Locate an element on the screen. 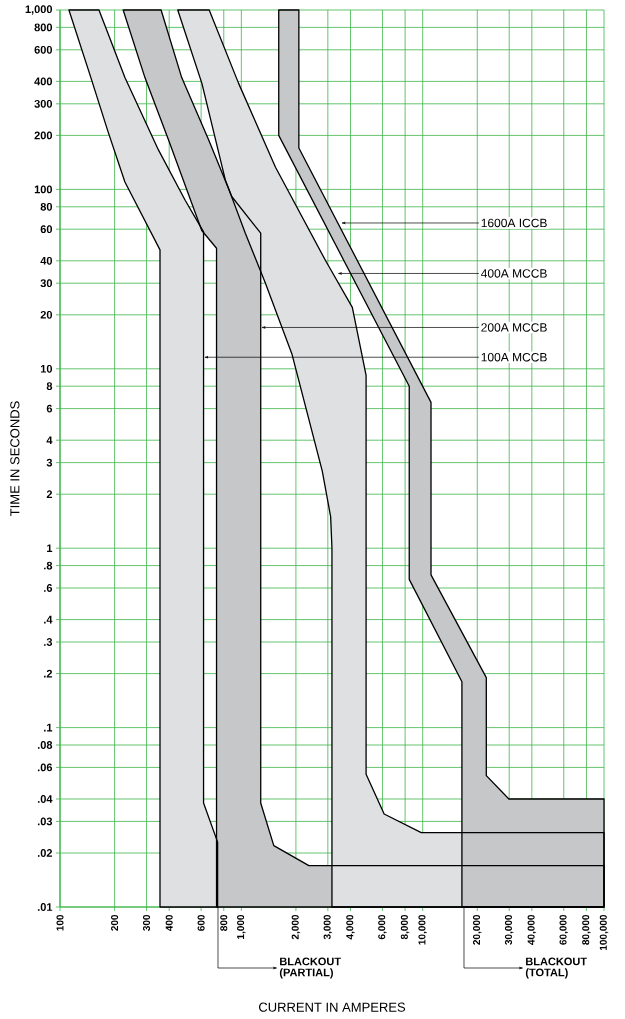 This screenshot has width=625, height=1019. y-tick-label: 2 is located at coordinates (49, 494).